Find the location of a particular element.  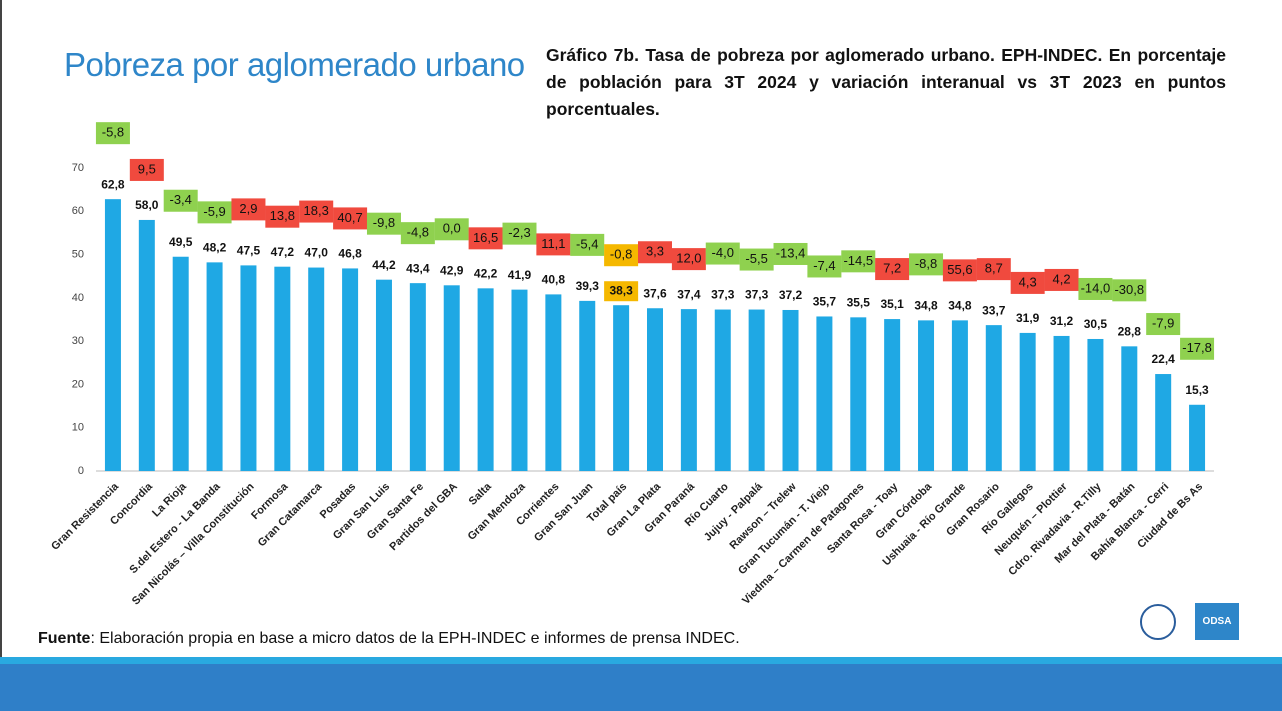

variation-label: 40,7 is located at coordinates (349, 217).